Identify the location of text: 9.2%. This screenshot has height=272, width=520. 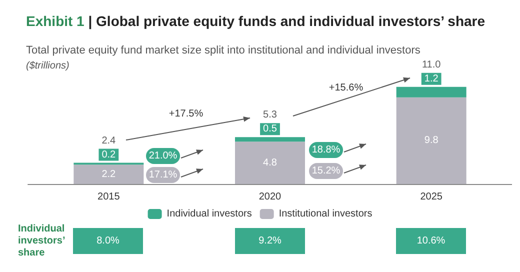
(270, 241).